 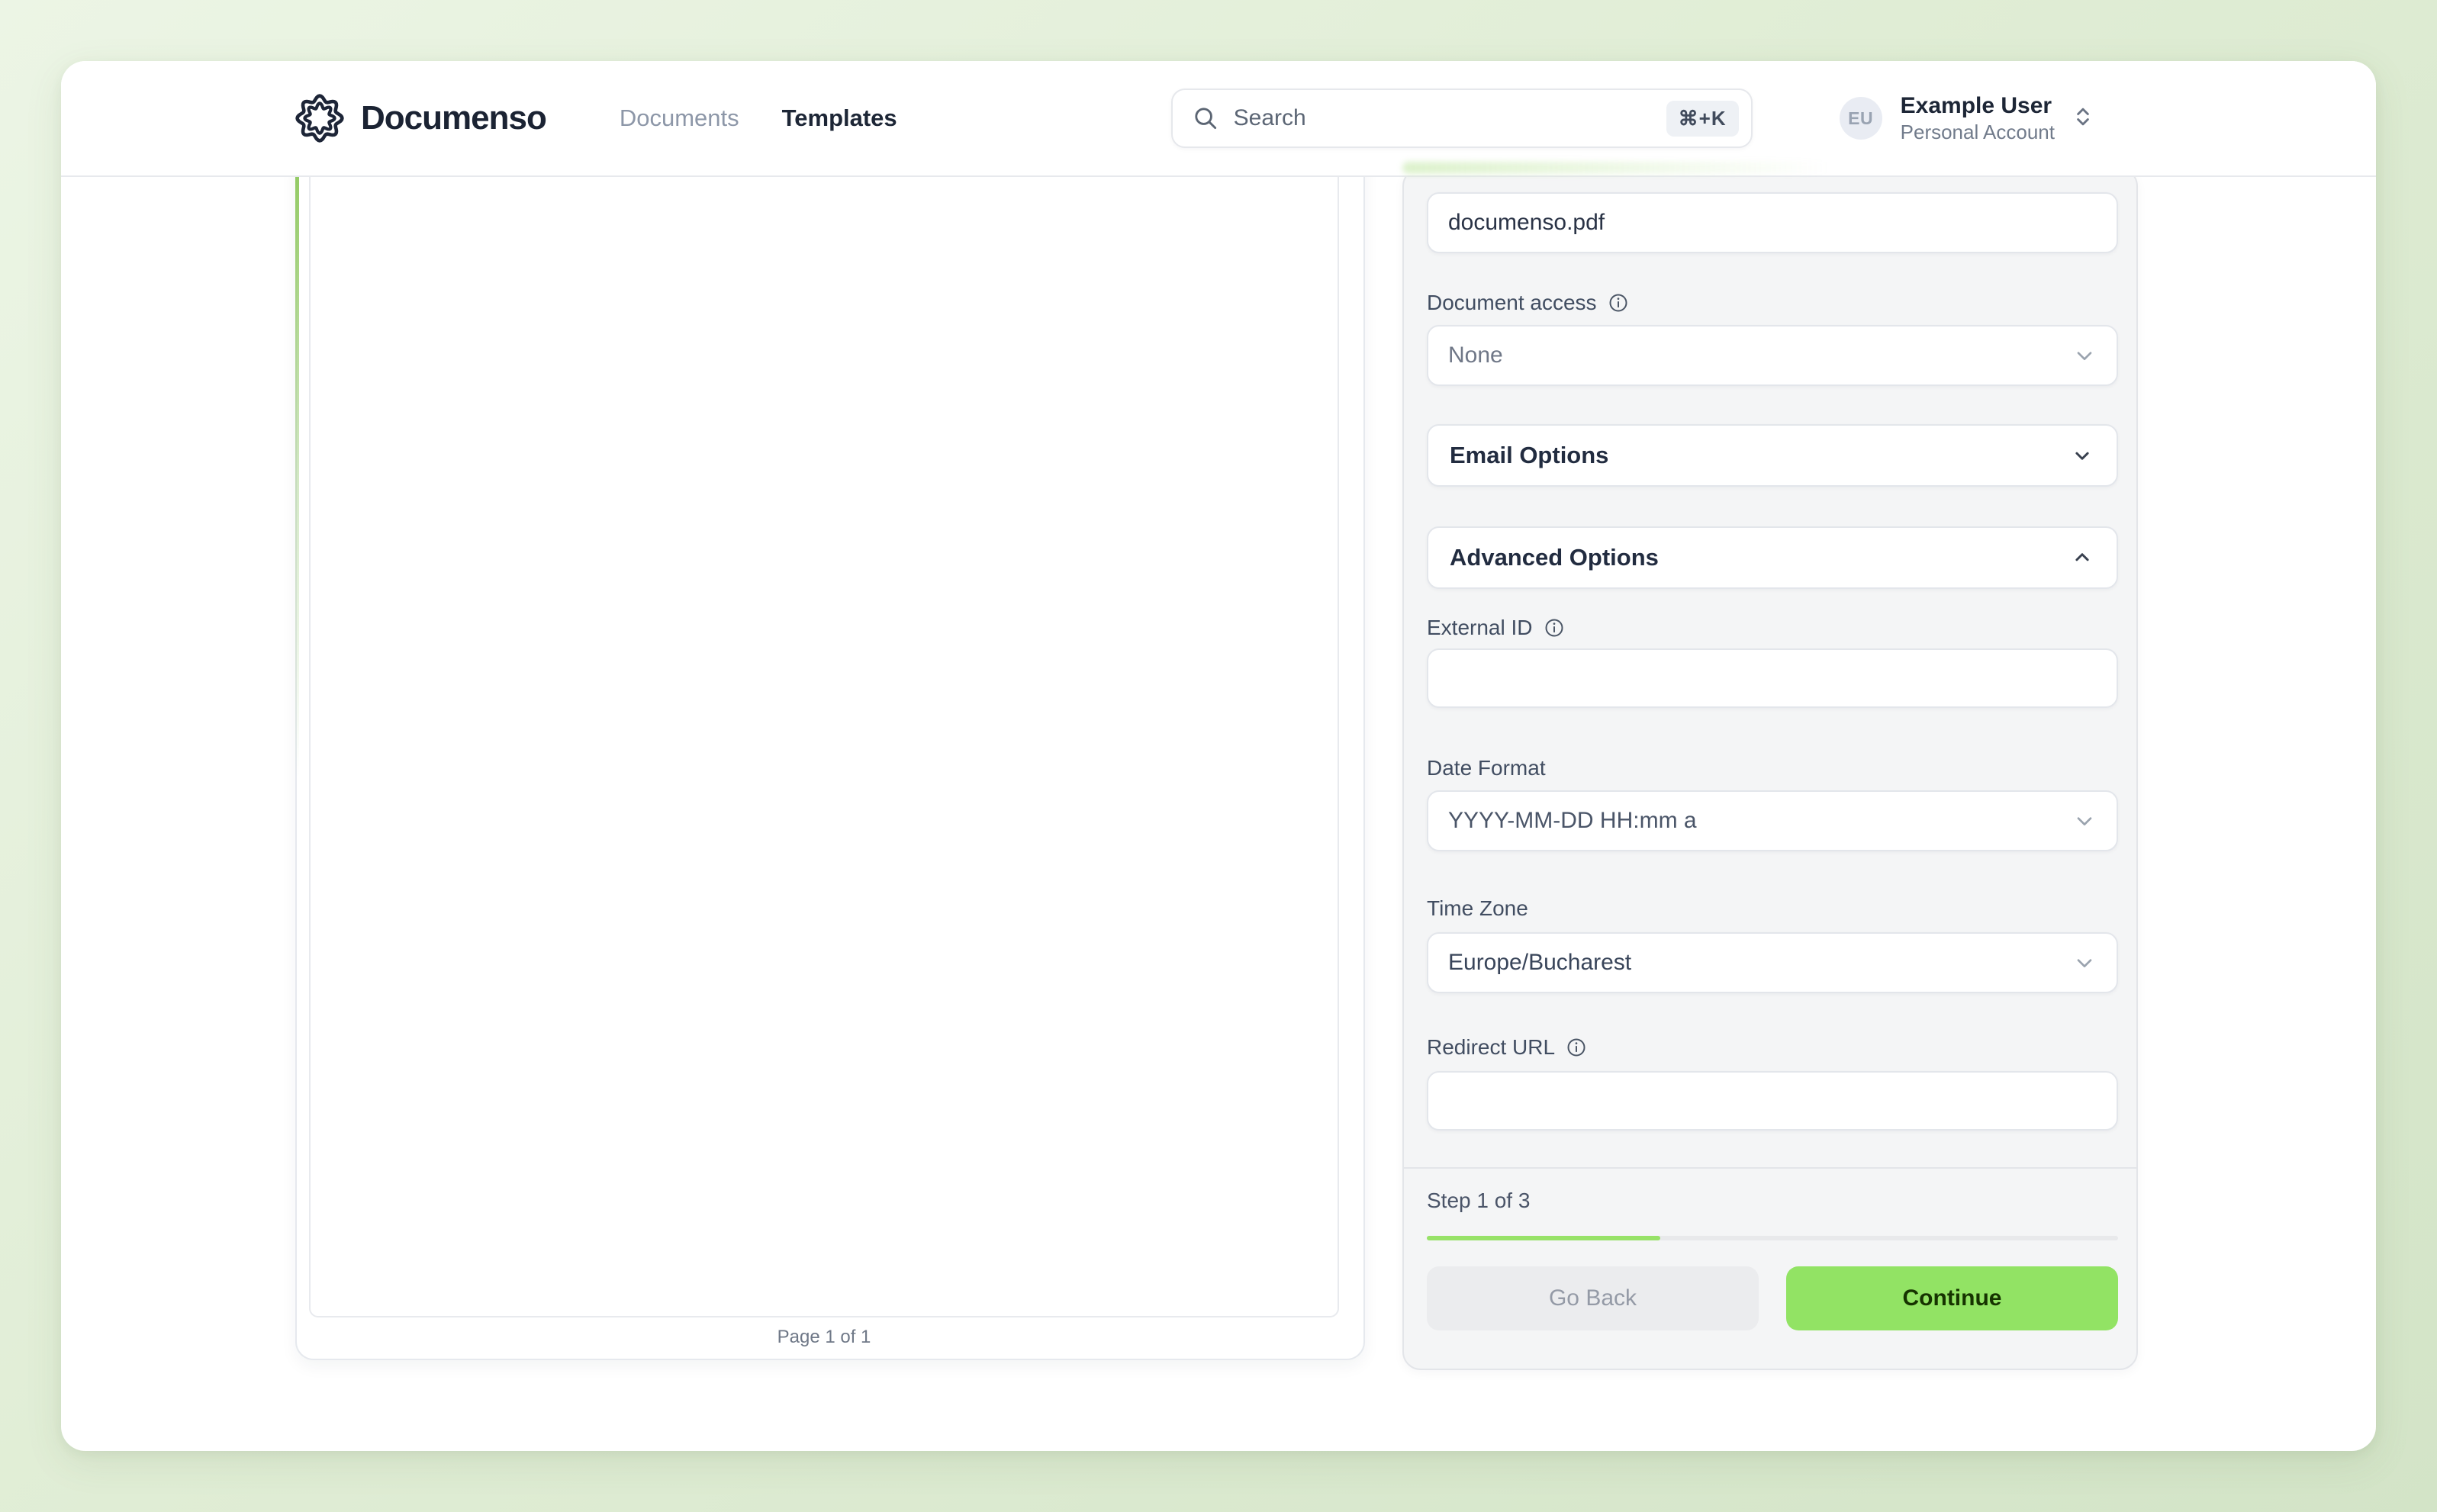 What do you see at coordinates (1512, 302) in the screenshot?
I see `document-access-label: Document access` at bounding box center [1512, 302].